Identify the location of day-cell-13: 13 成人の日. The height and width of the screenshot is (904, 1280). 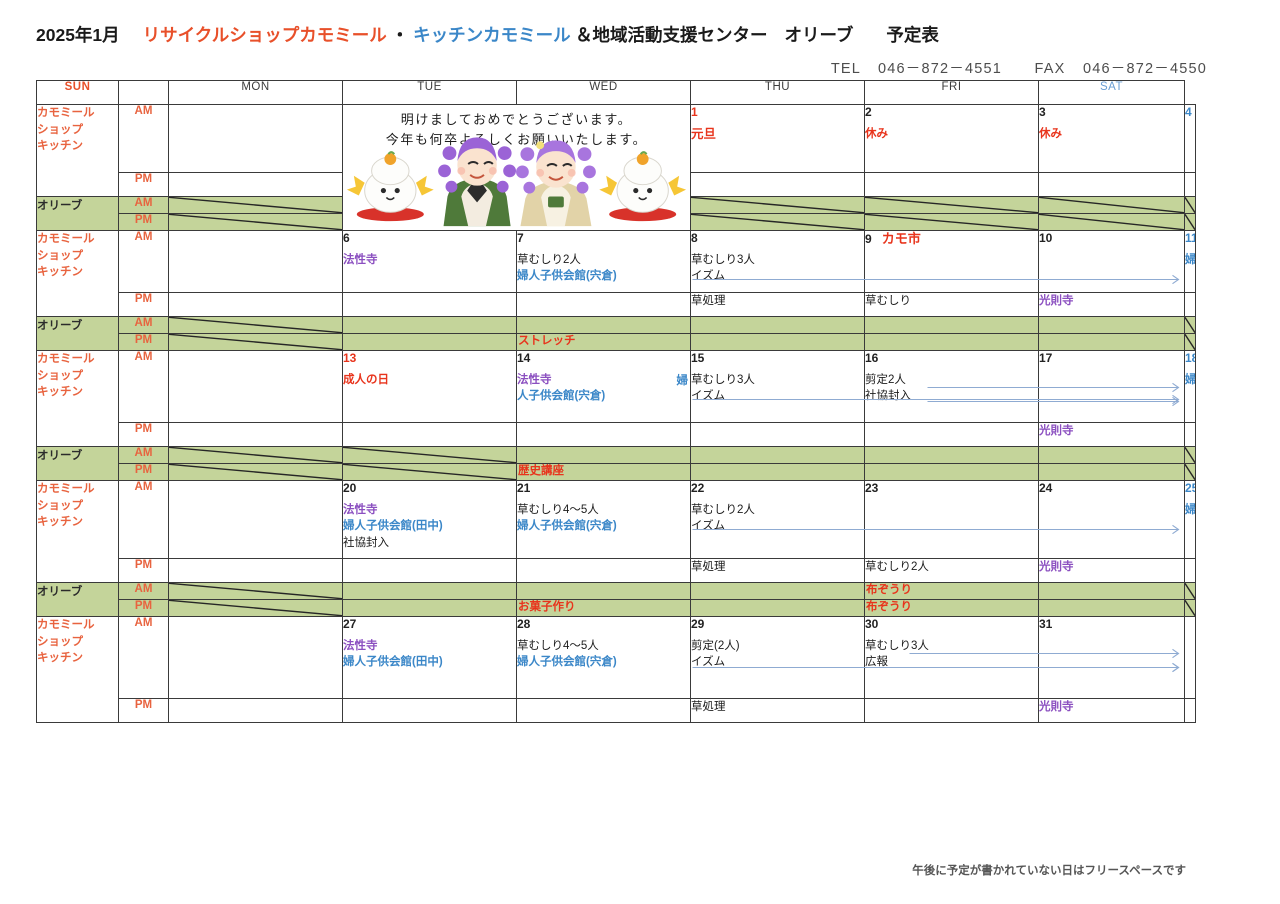
(429, 386).